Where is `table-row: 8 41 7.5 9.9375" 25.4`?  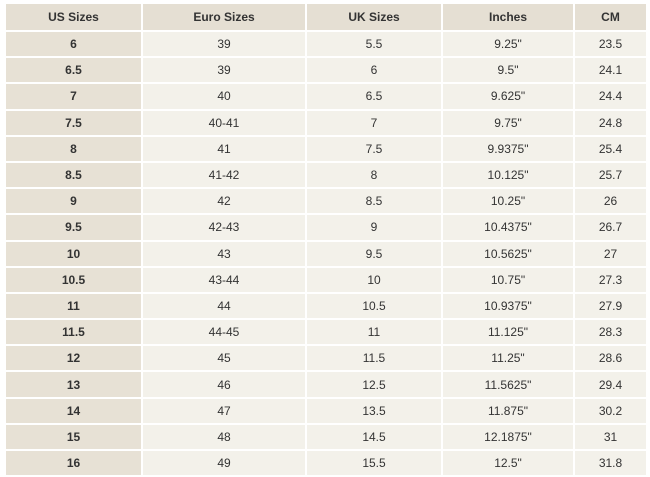
table-row: 8 41 7.5 9.9375" 25.4 is located at coordinates (326, 148).